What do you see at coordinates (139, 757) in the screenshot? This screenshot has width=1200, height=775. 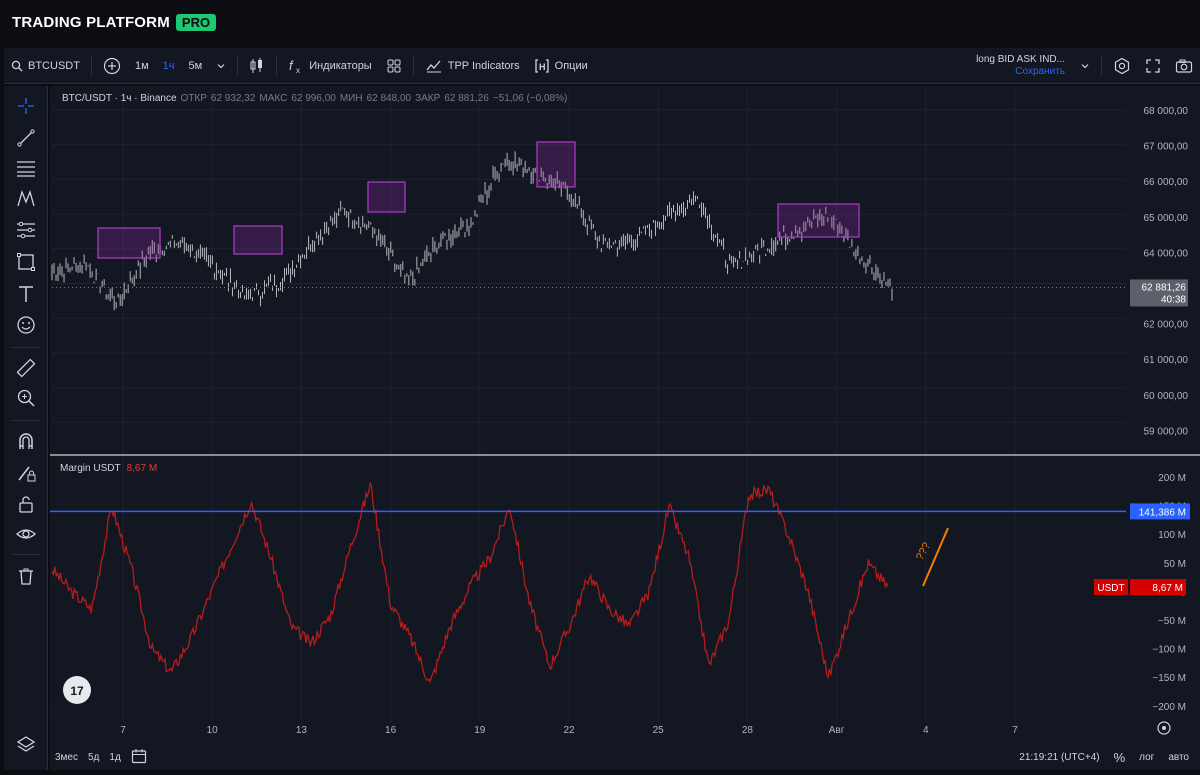 I see `goto-date-button` at bounding box center [139, 757].